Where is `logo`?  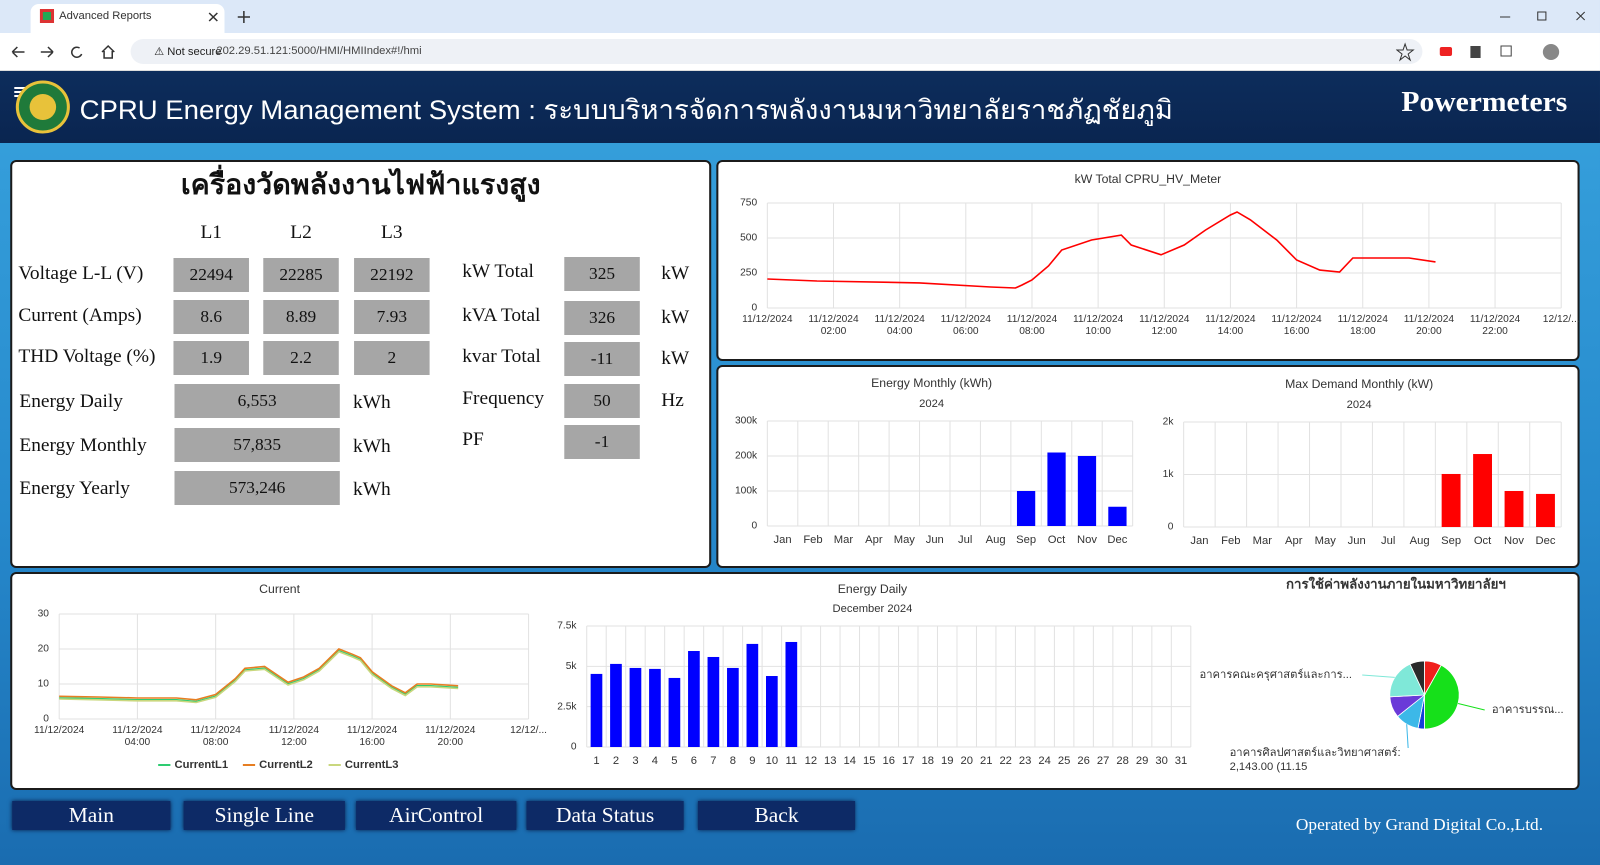 logo is located at coordinates (42, 107).